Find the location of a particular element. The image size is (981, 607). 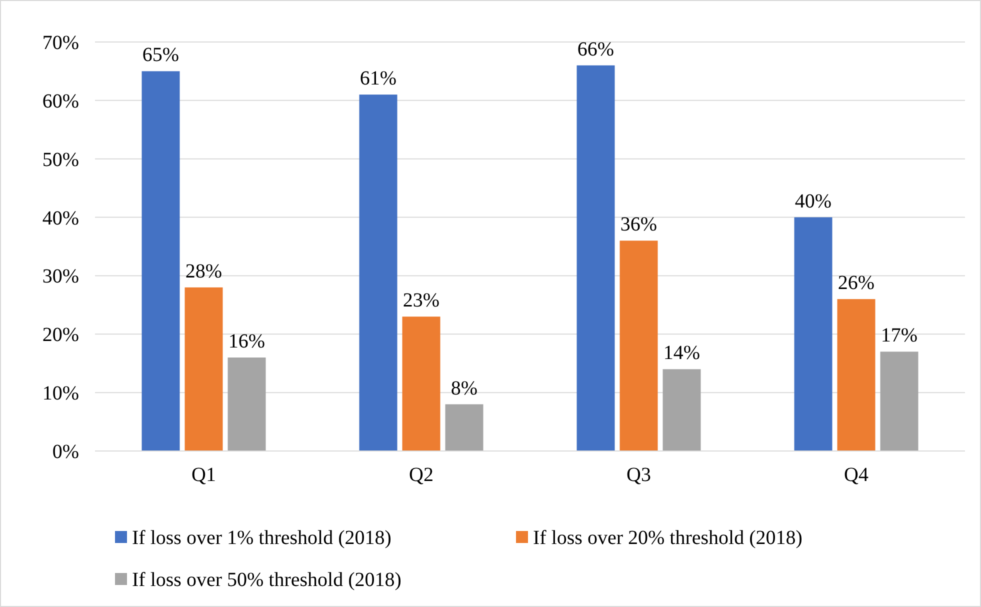

data-label: 23% is located at coordinates (421, 301).